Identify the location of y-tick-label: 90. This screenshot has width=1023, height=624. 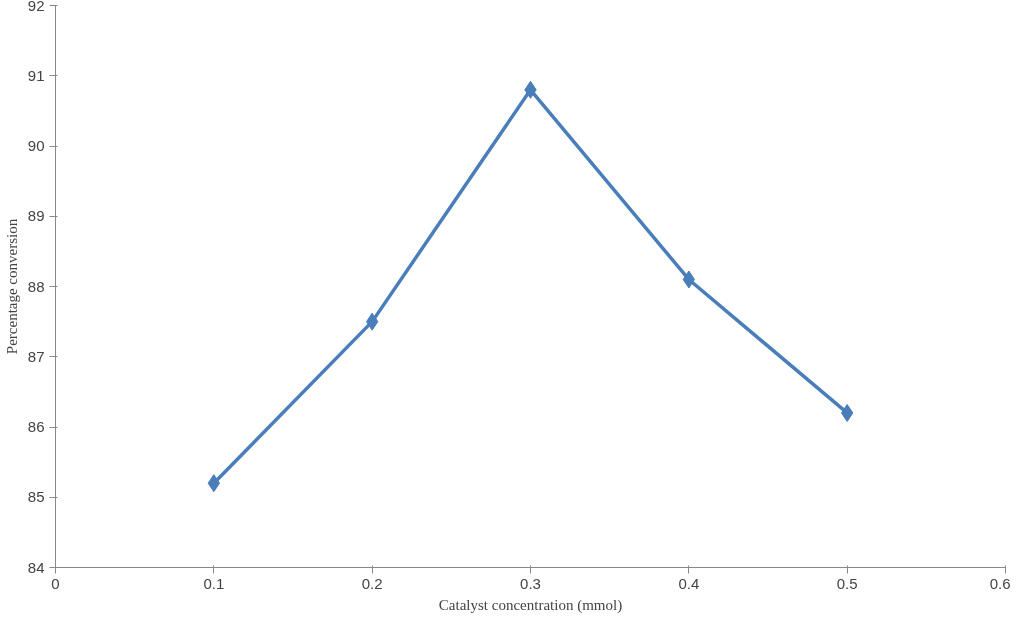
(36, 145).